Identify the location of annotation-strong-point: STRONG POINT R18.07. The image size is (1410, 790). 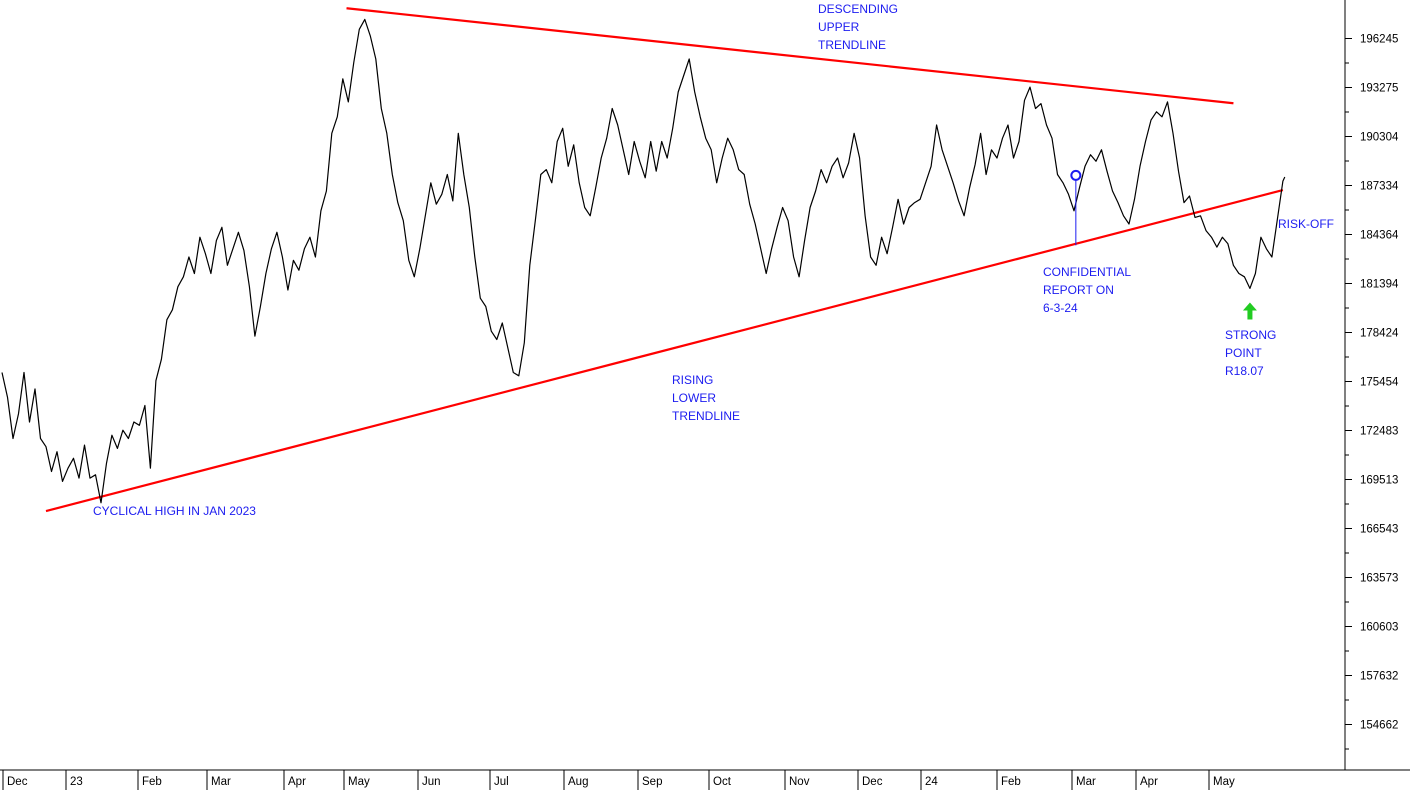
(1250, 353).